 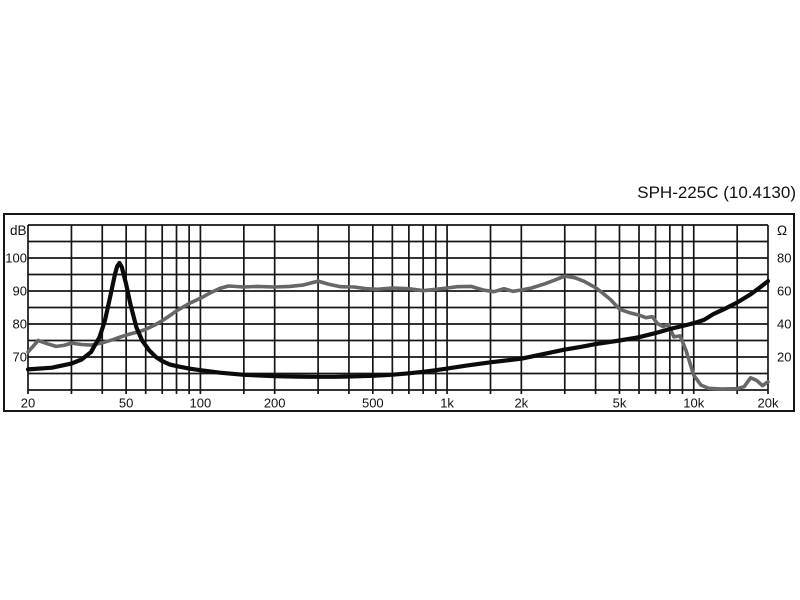 I want to click on left-axis-tick-label: 90, so click(x=20, y=291).